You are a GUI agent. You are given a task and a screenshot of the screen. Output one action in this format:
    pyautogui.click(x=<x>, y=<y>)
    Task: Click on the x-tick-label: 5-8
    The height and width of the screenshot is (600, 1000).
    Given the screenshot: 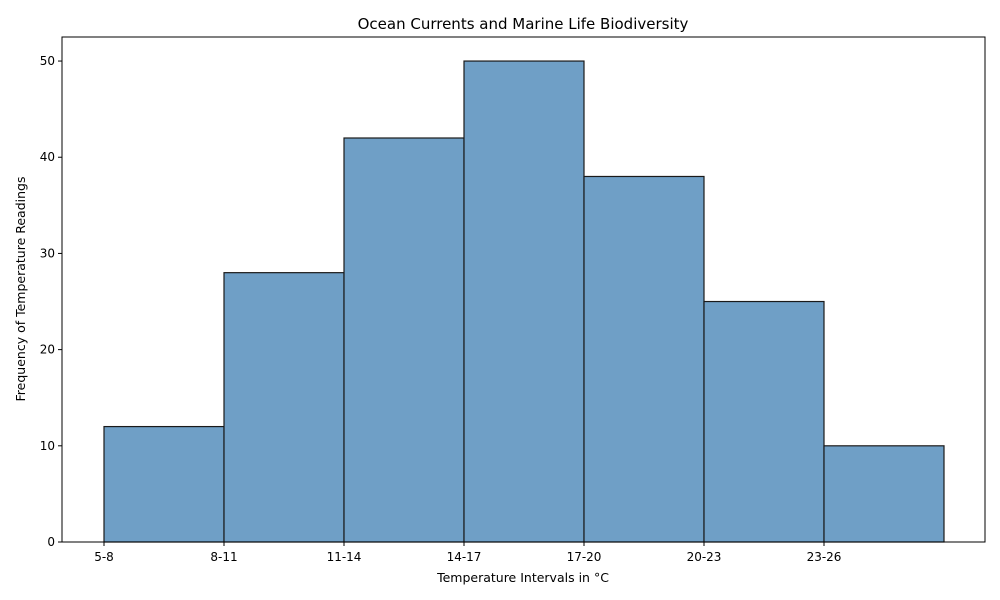 What is the action you would take?
    pyautogui.click(x=104, y=557)
    